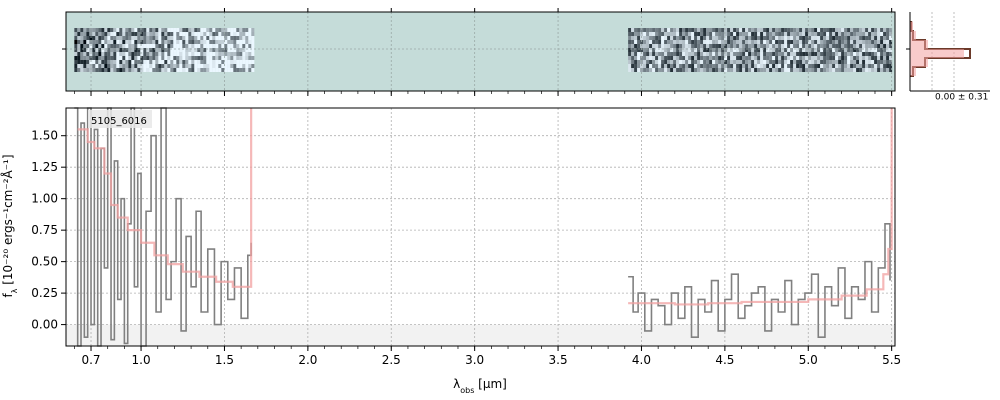  What do you see at coordinates (641, 360) in the screenshot?
I see `x-tick-label: 4.0` at bounding box center [641, 360].